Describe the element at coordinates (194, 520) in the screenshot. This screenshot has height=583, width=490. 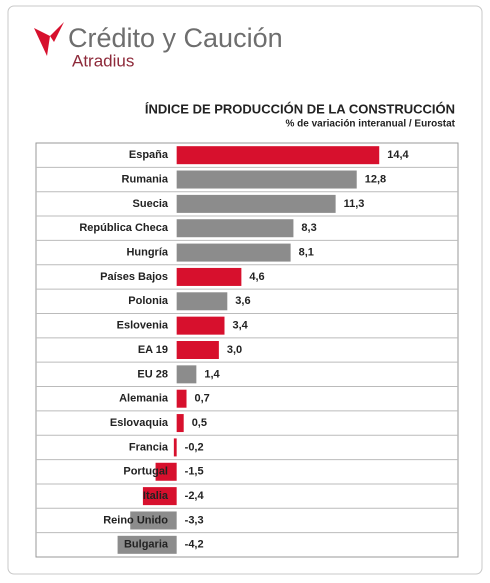
I see `value-label: -3,3` at that location.